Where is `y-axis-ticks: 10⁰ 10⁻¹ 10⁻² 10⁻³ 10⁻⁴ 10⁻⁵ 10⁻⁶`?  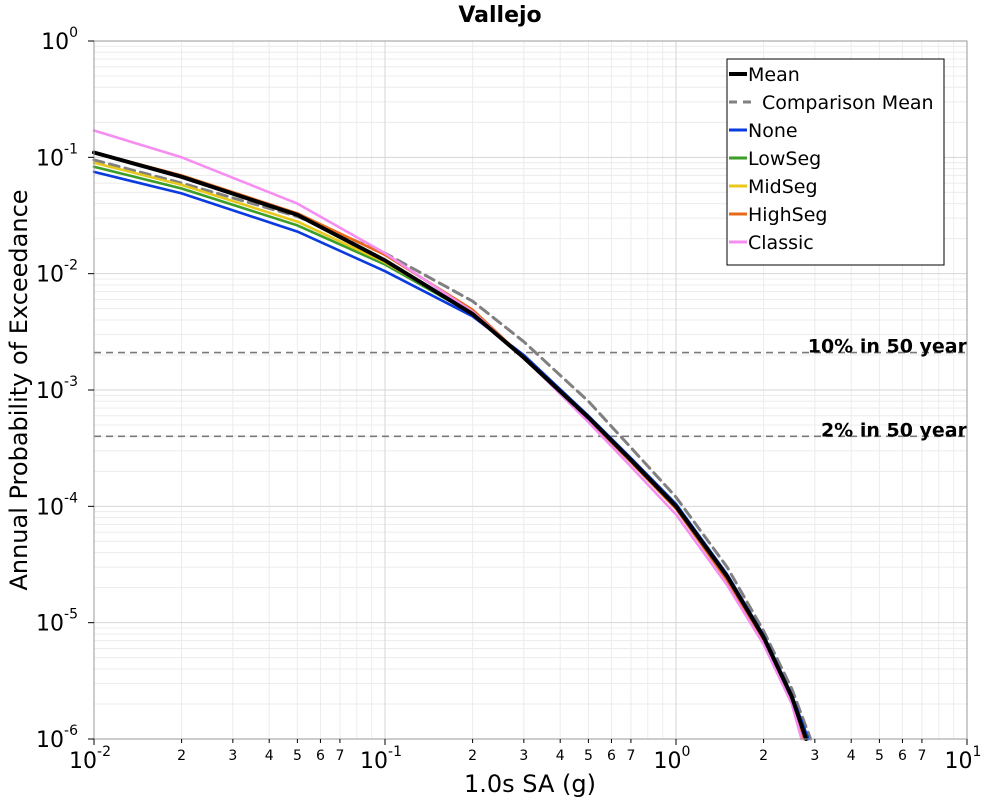 y-axis-ticks: 10⁰ 10⁻¹ 10⁻² 10⁻³ 10⁻⁴ 10⁻⁵ 10⁻⁶ is located at coordinates (65, 389).